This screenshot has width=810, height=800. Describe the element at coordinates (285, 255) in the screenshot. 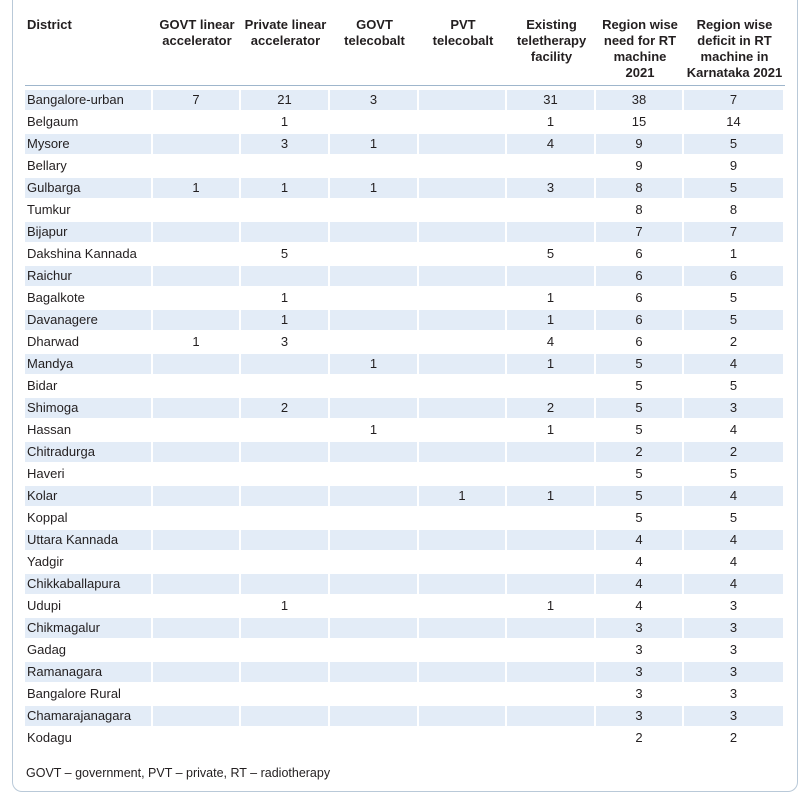

I see `cell-private-linac: 5` at that location.